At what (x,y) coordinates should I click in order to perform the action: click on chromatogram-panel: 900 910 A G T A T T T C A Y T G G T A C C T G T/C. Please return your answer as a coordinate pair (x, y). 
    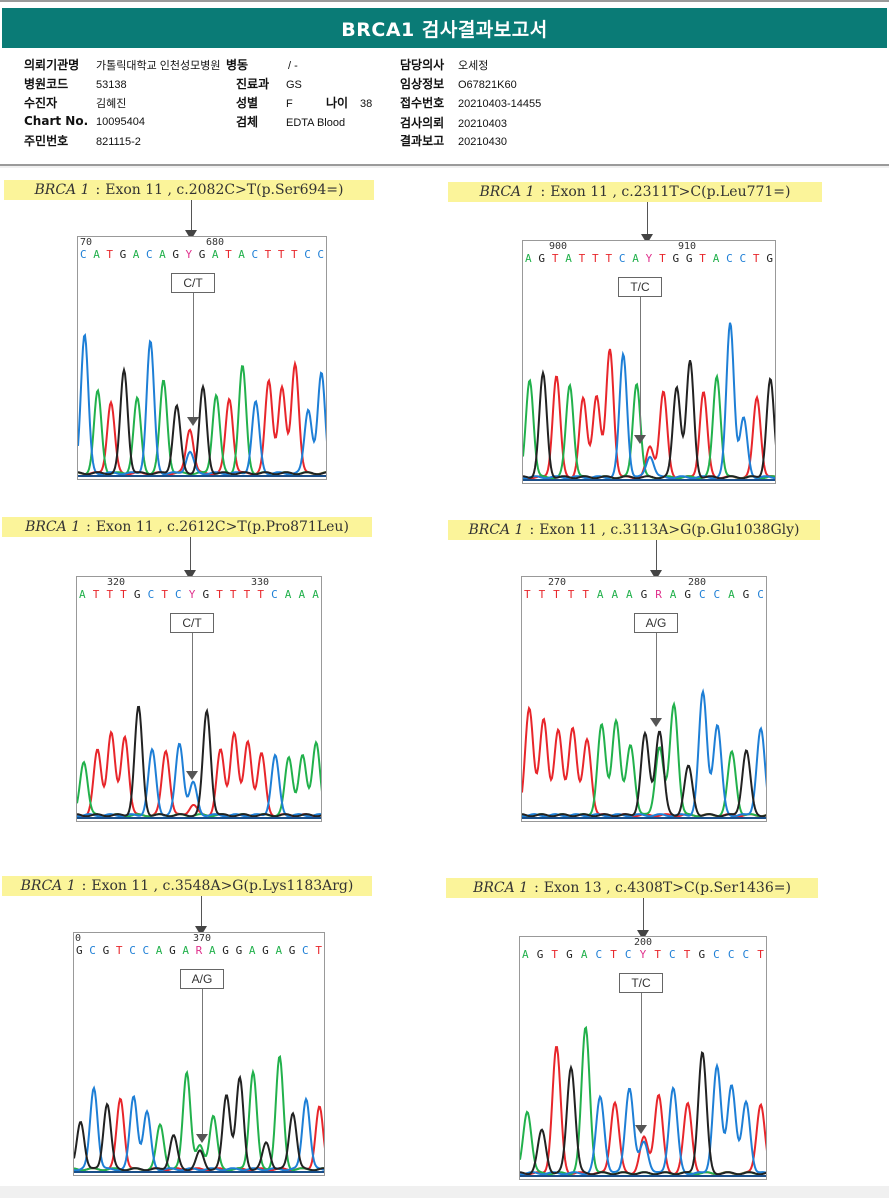
    Looking at the image, I should click on (649, 362).